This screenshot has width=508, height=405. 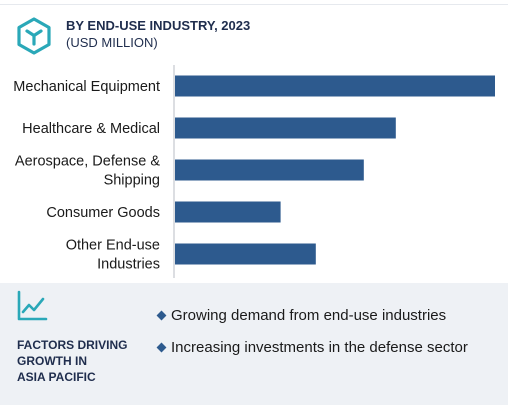 I want to click on category-label-line: Healthcare & Medical, so click(x=91, y=129).